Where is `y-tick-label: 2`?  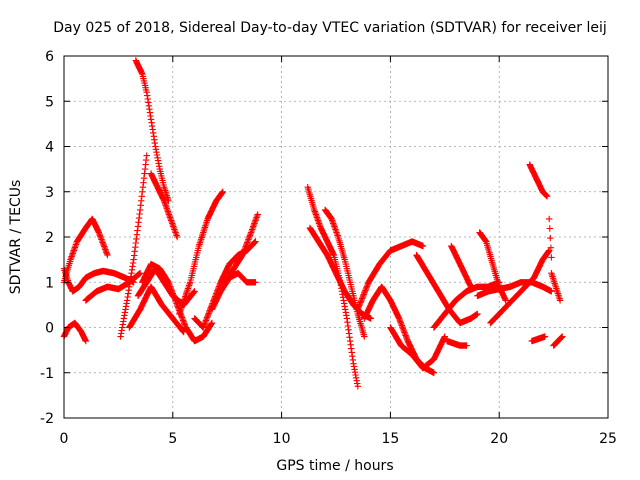 y-tick-label: 2 is located at coordinates (49, 238).